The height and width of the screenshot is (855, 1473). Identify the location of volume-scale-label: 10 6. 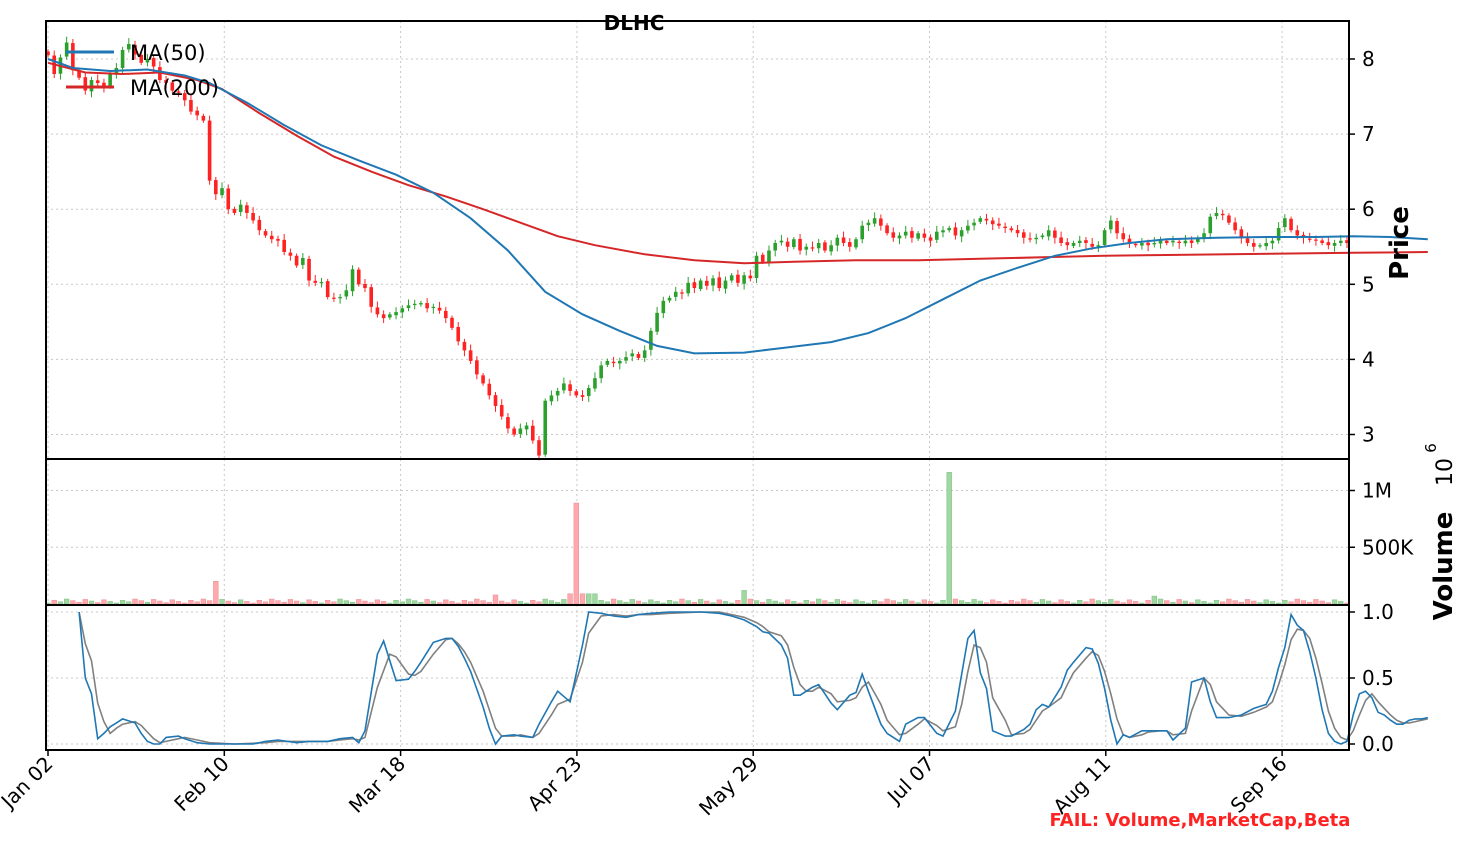
(1440, 464).